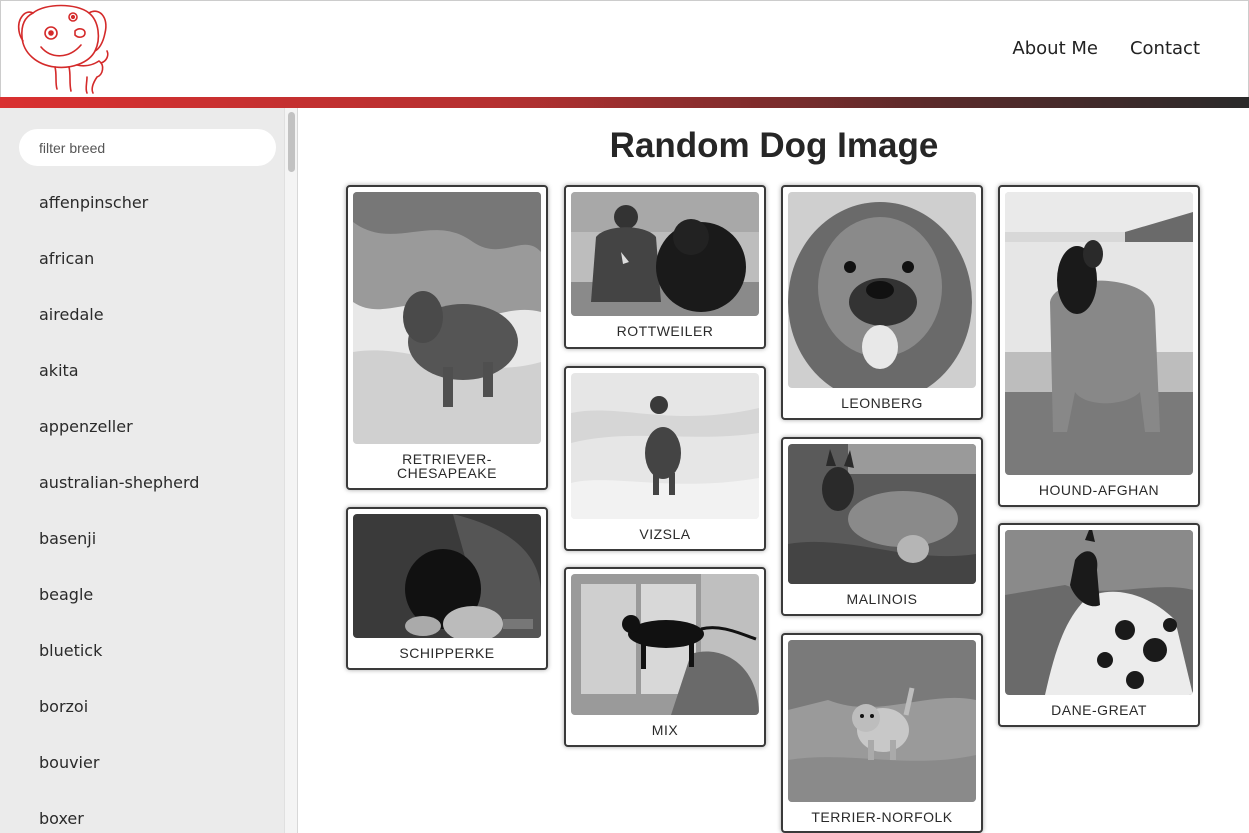 The height and width of the screenshot is (833, 1249). I want to click on dog-card-leonberg: LEONBERG, so click(882, 302).